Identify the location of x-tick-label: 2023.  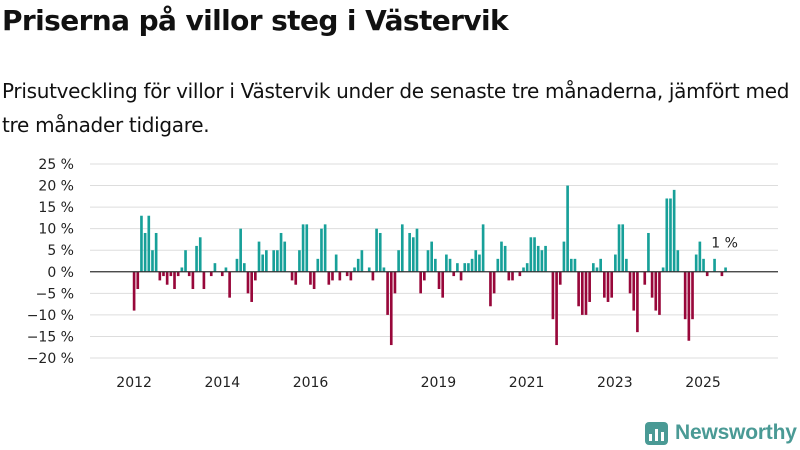
(615, 383).